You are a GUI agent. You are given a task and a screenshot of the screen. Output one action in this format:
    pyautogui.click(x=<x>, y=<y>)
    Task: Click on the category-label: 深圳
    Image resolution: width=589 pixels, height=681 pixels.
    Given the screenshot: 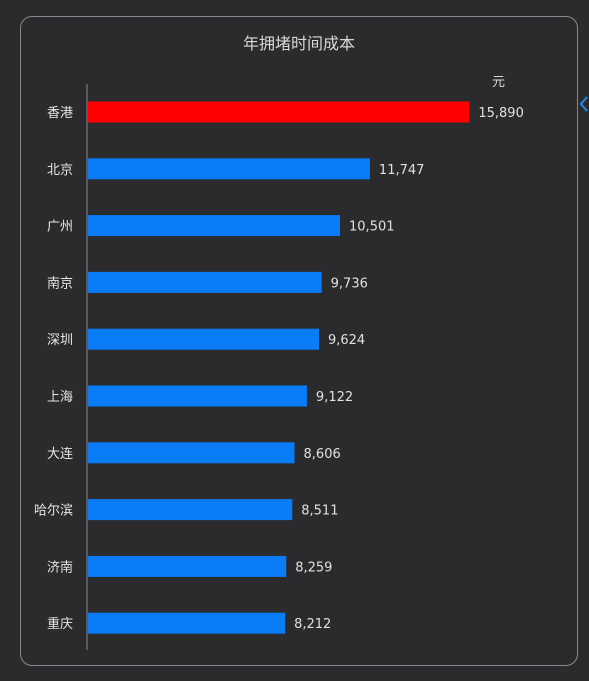 What is the action you would take?
    pyautogui.click(x=60, y=340)
    